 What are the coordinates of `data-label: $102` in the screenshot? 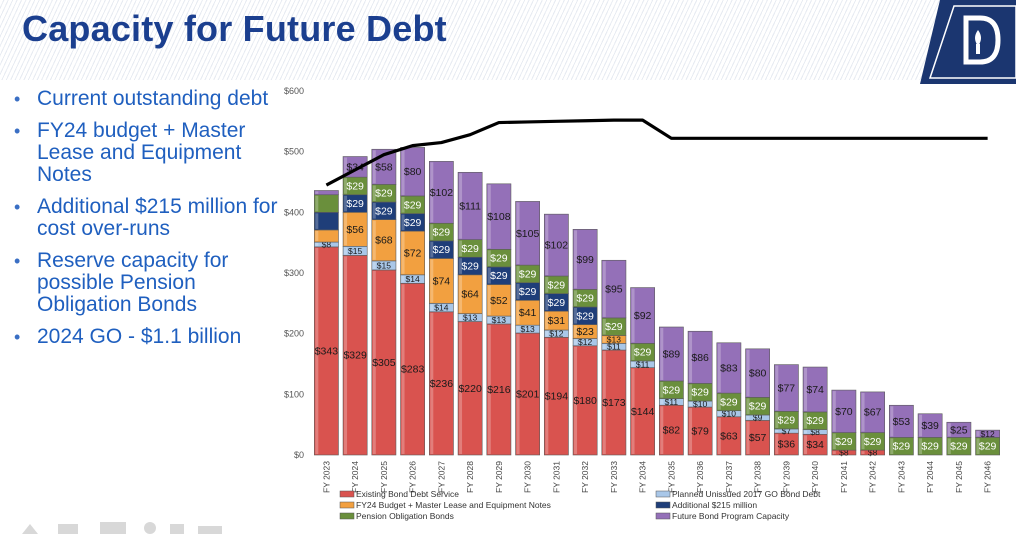 It's located at (442, 193).